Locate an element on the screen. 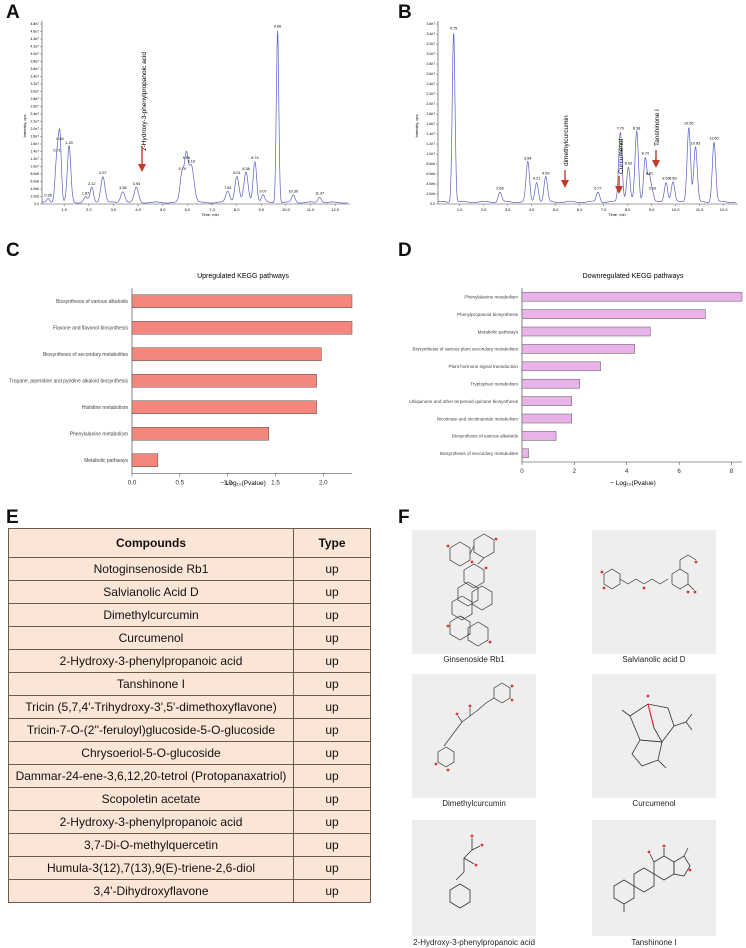 The width and height of the screenshot is (746, 948). chrom-a-annotation: 2-Hydroxy-3-phenylpropanoic acid is located at coordinates (144, 101).